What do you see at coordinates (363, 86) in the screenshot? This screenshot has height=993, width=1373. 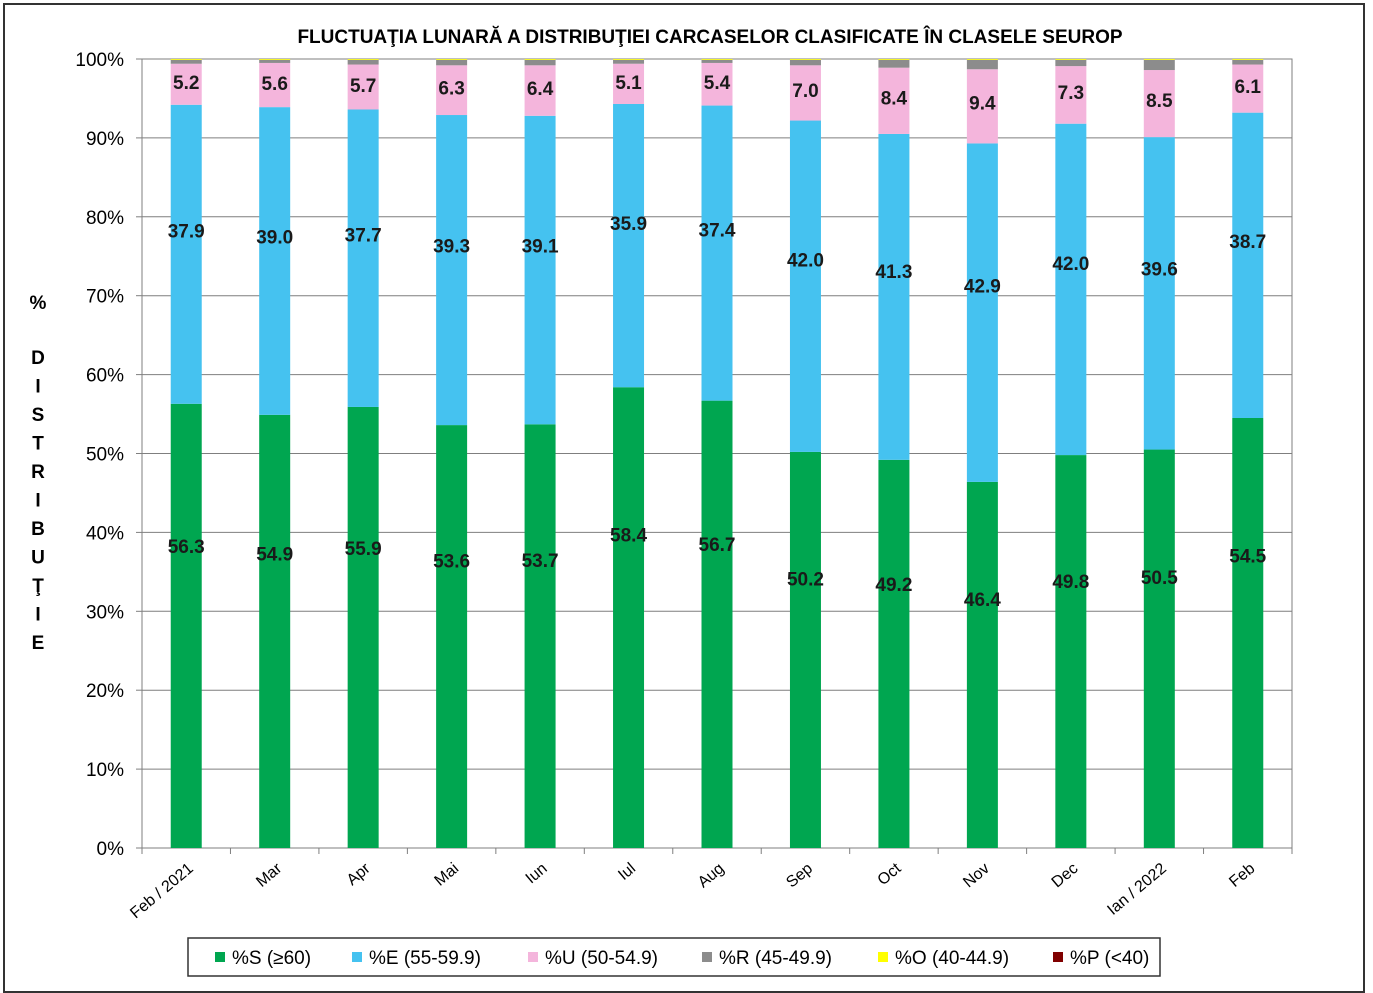 I see `data-label: 5.7` at bounding box center [363, 86].